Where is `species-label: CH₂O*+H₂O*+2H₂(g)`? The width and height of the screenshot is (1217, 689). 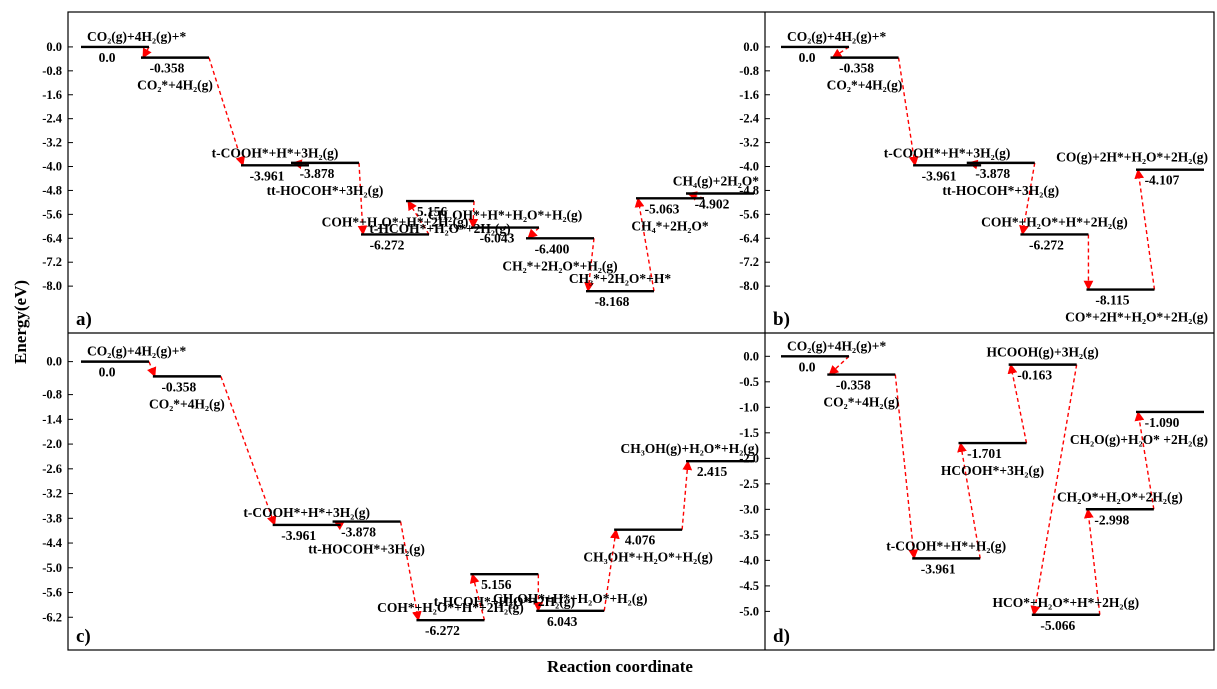
species-label: CH₂O*+H₂O*+2H₂(g) is located at coordinates (1120, 496).